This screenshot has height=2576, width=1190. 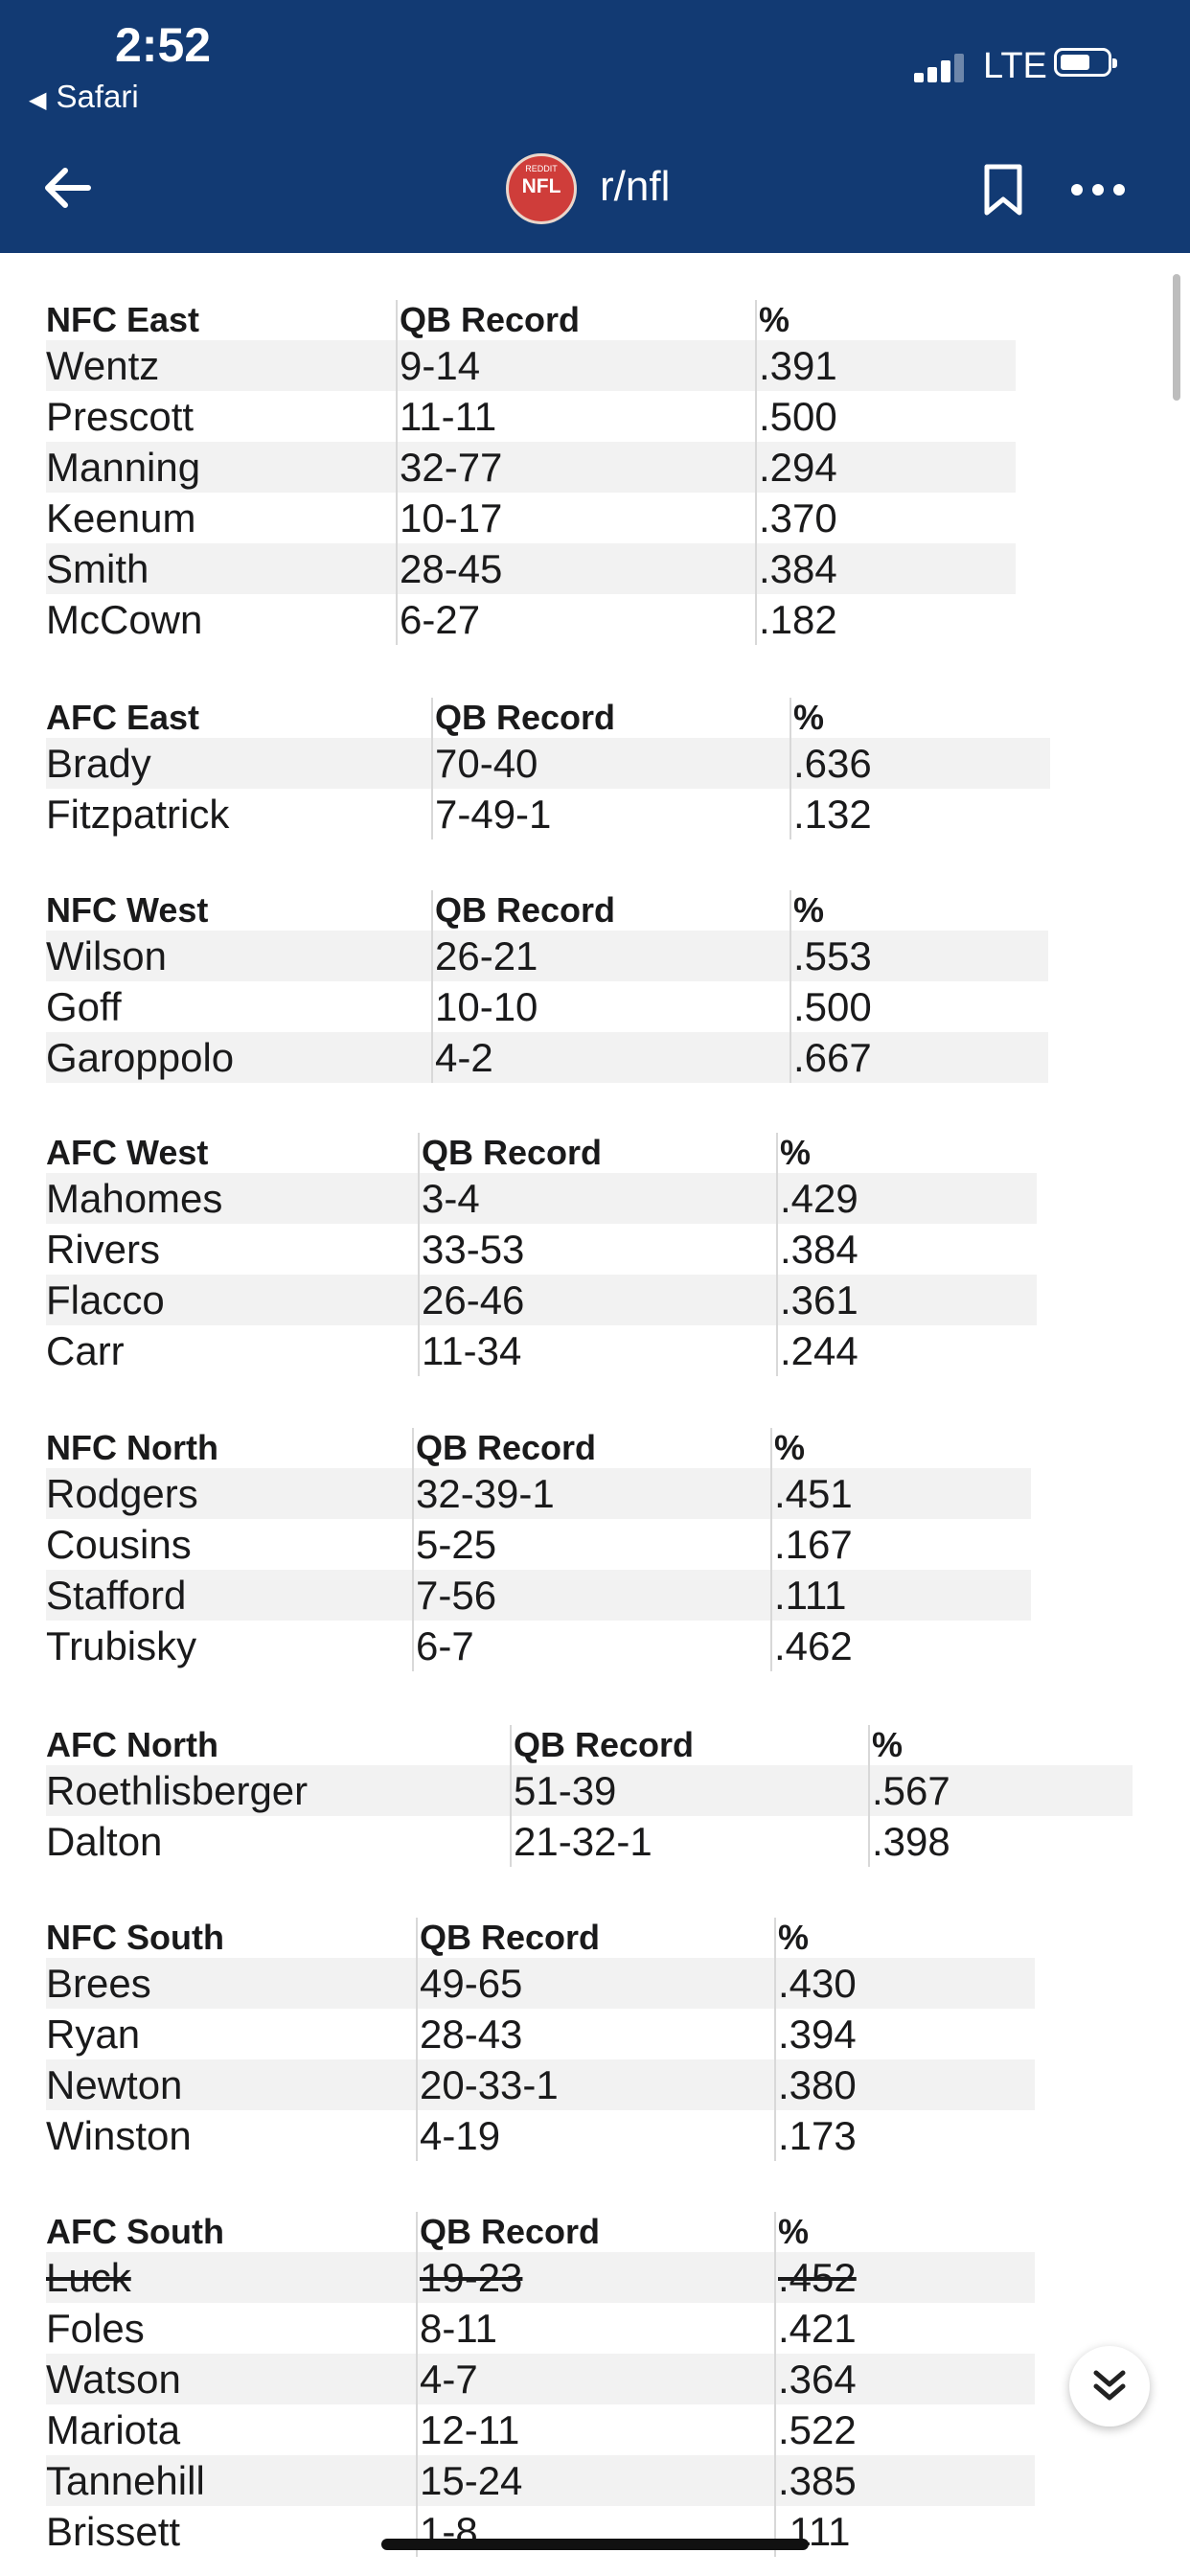 I want to click on table-row: Brady 70-40 .636, so click(x=548, y=763).